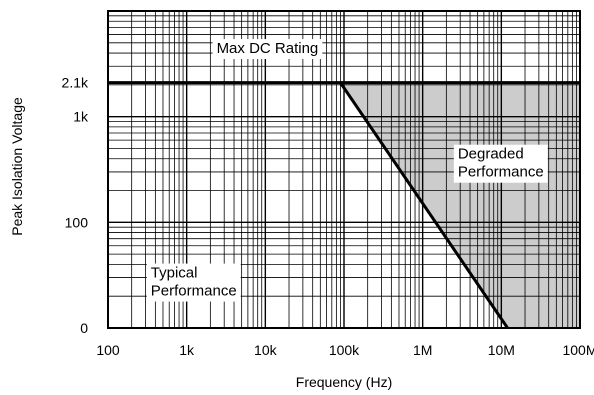  Describe the element at coordinates (344, 382) in the screenshot. I see `x-axis-label: Frequency (Hz)` at that location.